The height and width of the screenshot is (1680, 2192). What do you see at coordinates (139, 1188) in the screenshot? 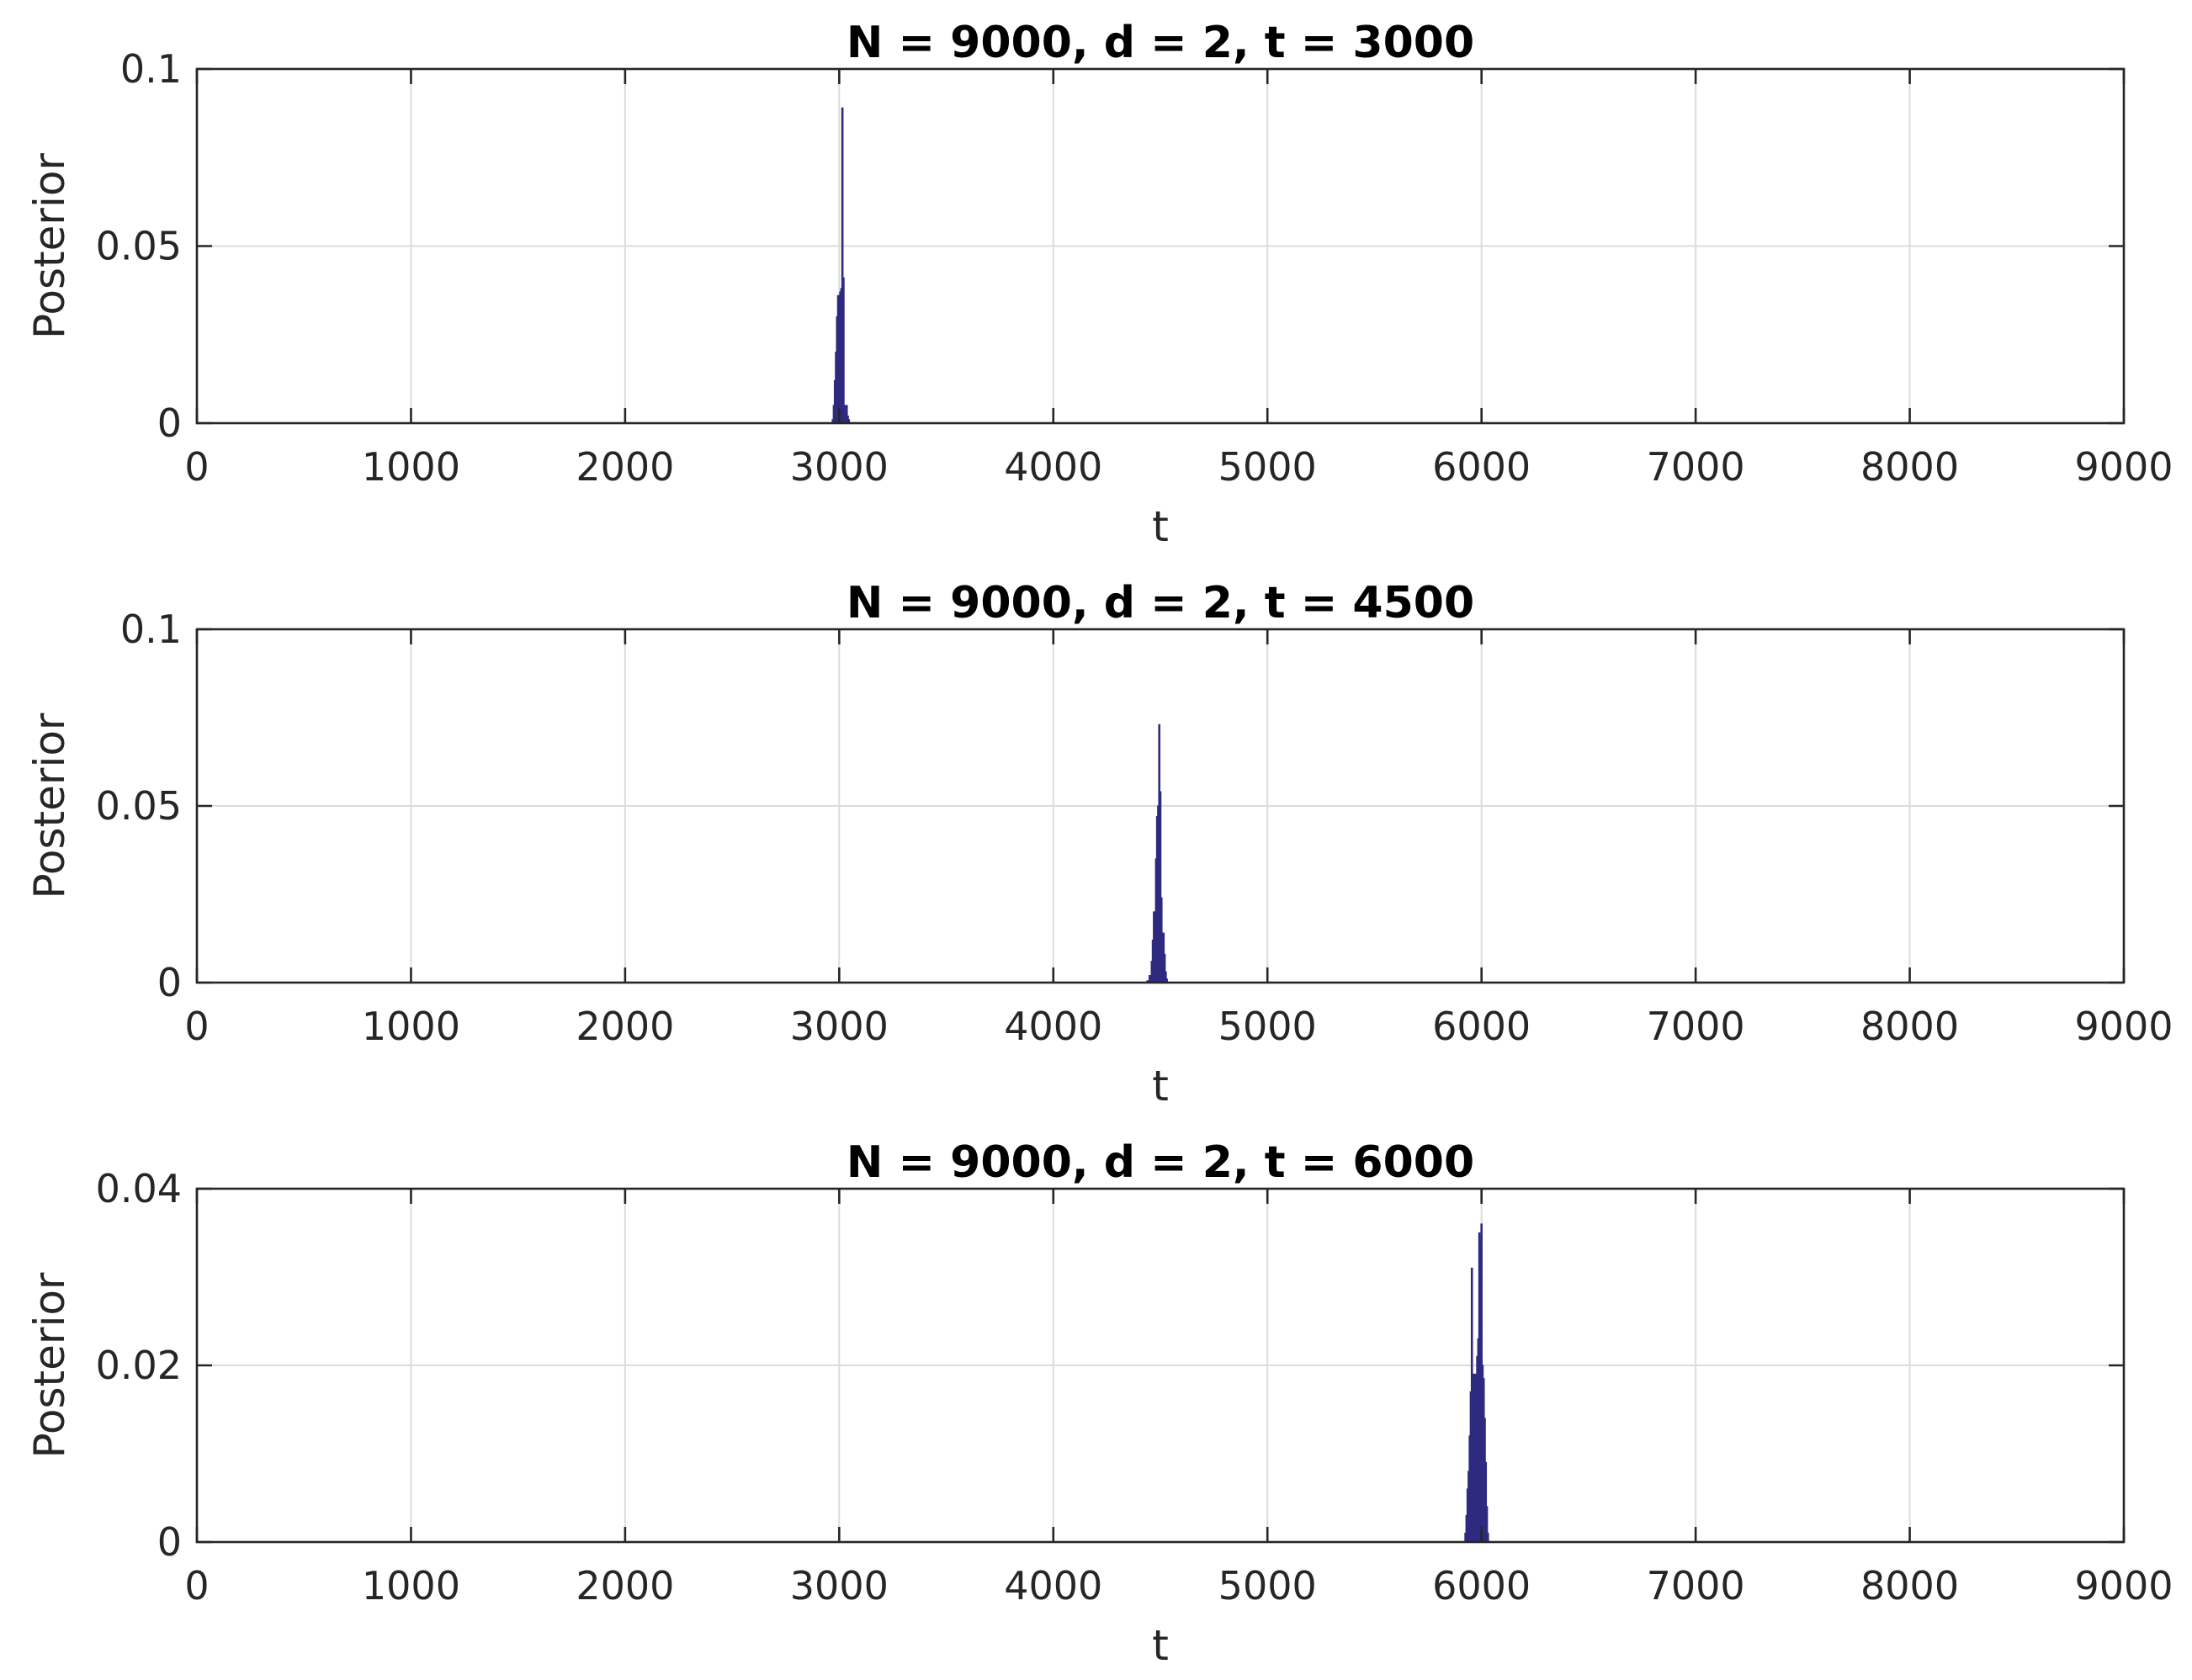
I see `y-tick-label: 0.04` at bounding box center [139, 1188].